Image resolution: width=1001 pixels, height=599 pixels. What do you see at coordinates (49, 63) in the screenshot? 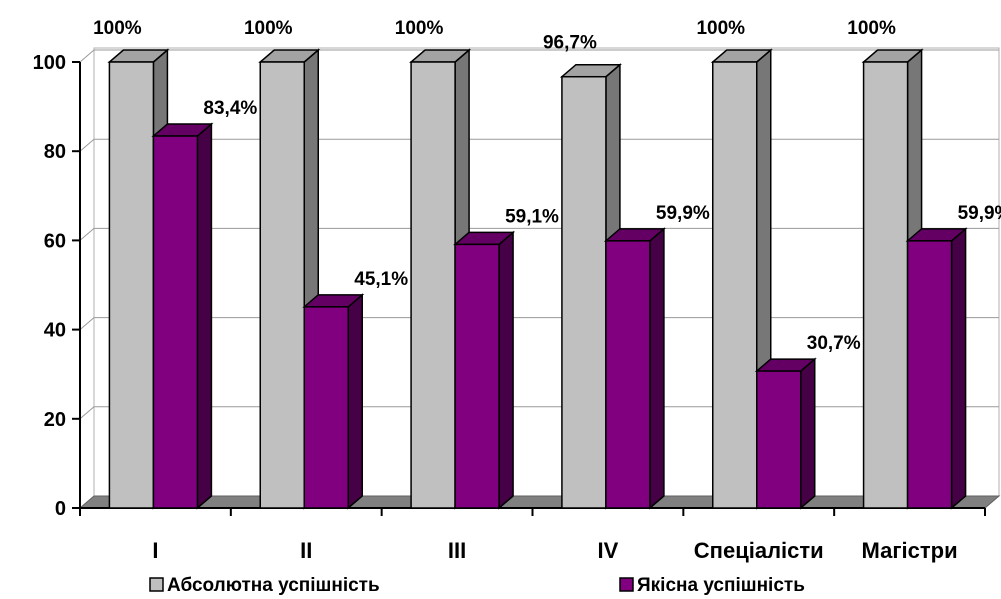
I see `y-tick-label: 100` at bounding box center [49, 63].